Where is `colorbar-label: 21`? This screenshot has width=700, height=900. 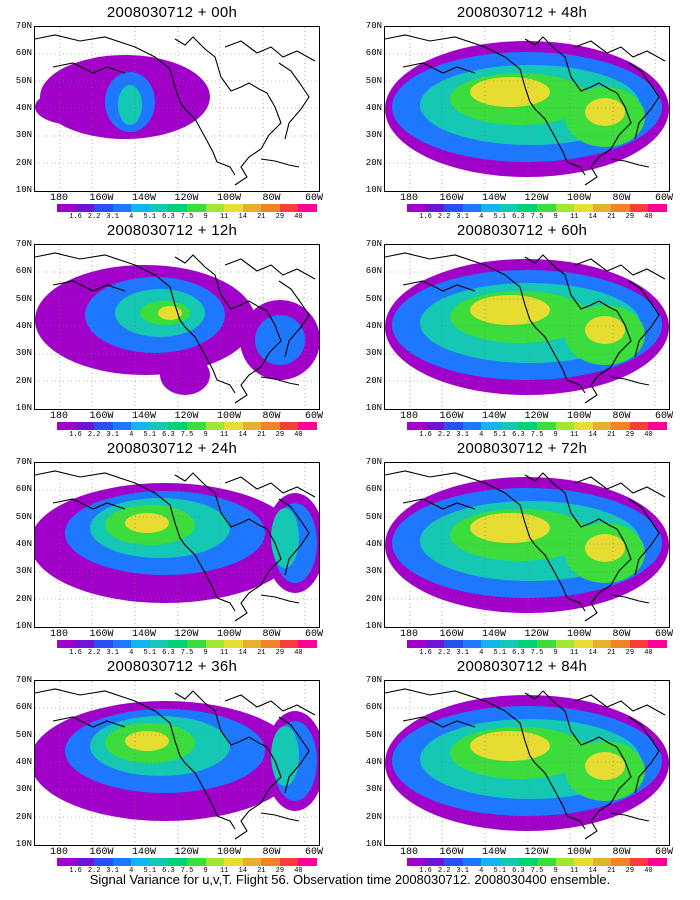 colorbar-label: 21 is located at coordinates (261, 653).